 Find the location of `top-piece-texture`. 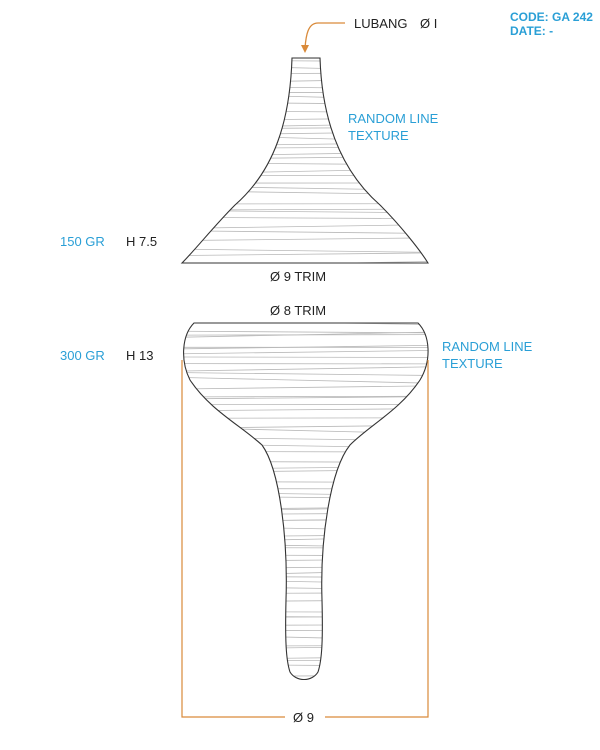

top-piece-texture is located at coordinates (305, 160).